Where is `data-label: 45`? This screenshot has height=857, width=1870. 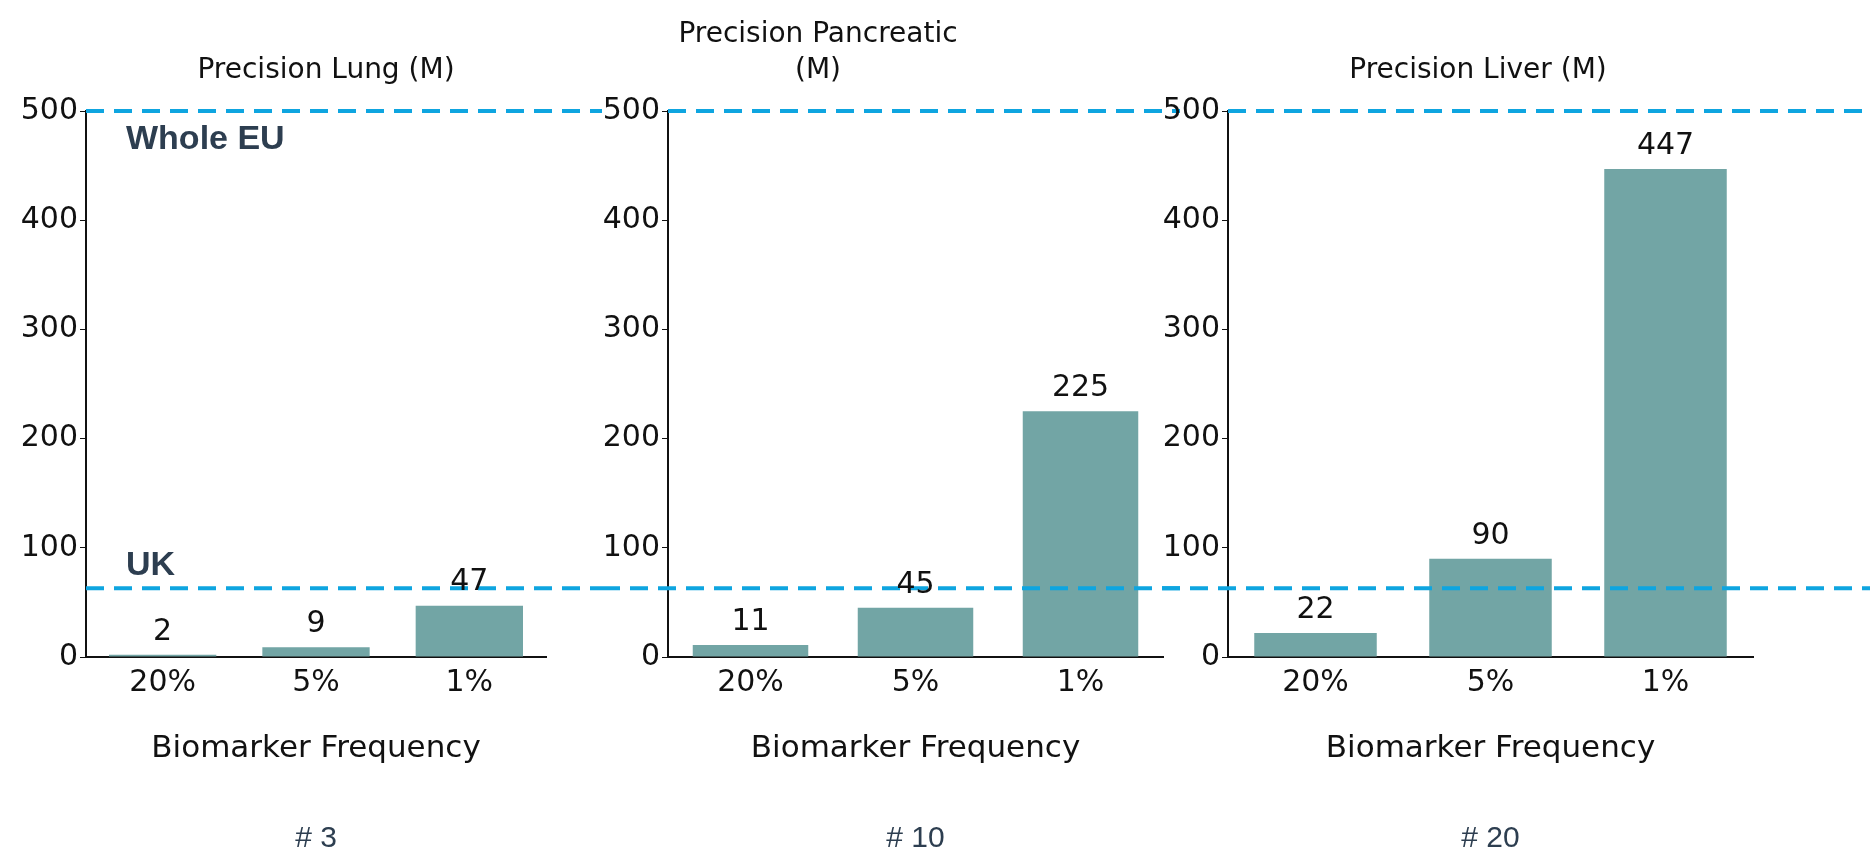 data-label: 45 is located at coordinates (915, 582).